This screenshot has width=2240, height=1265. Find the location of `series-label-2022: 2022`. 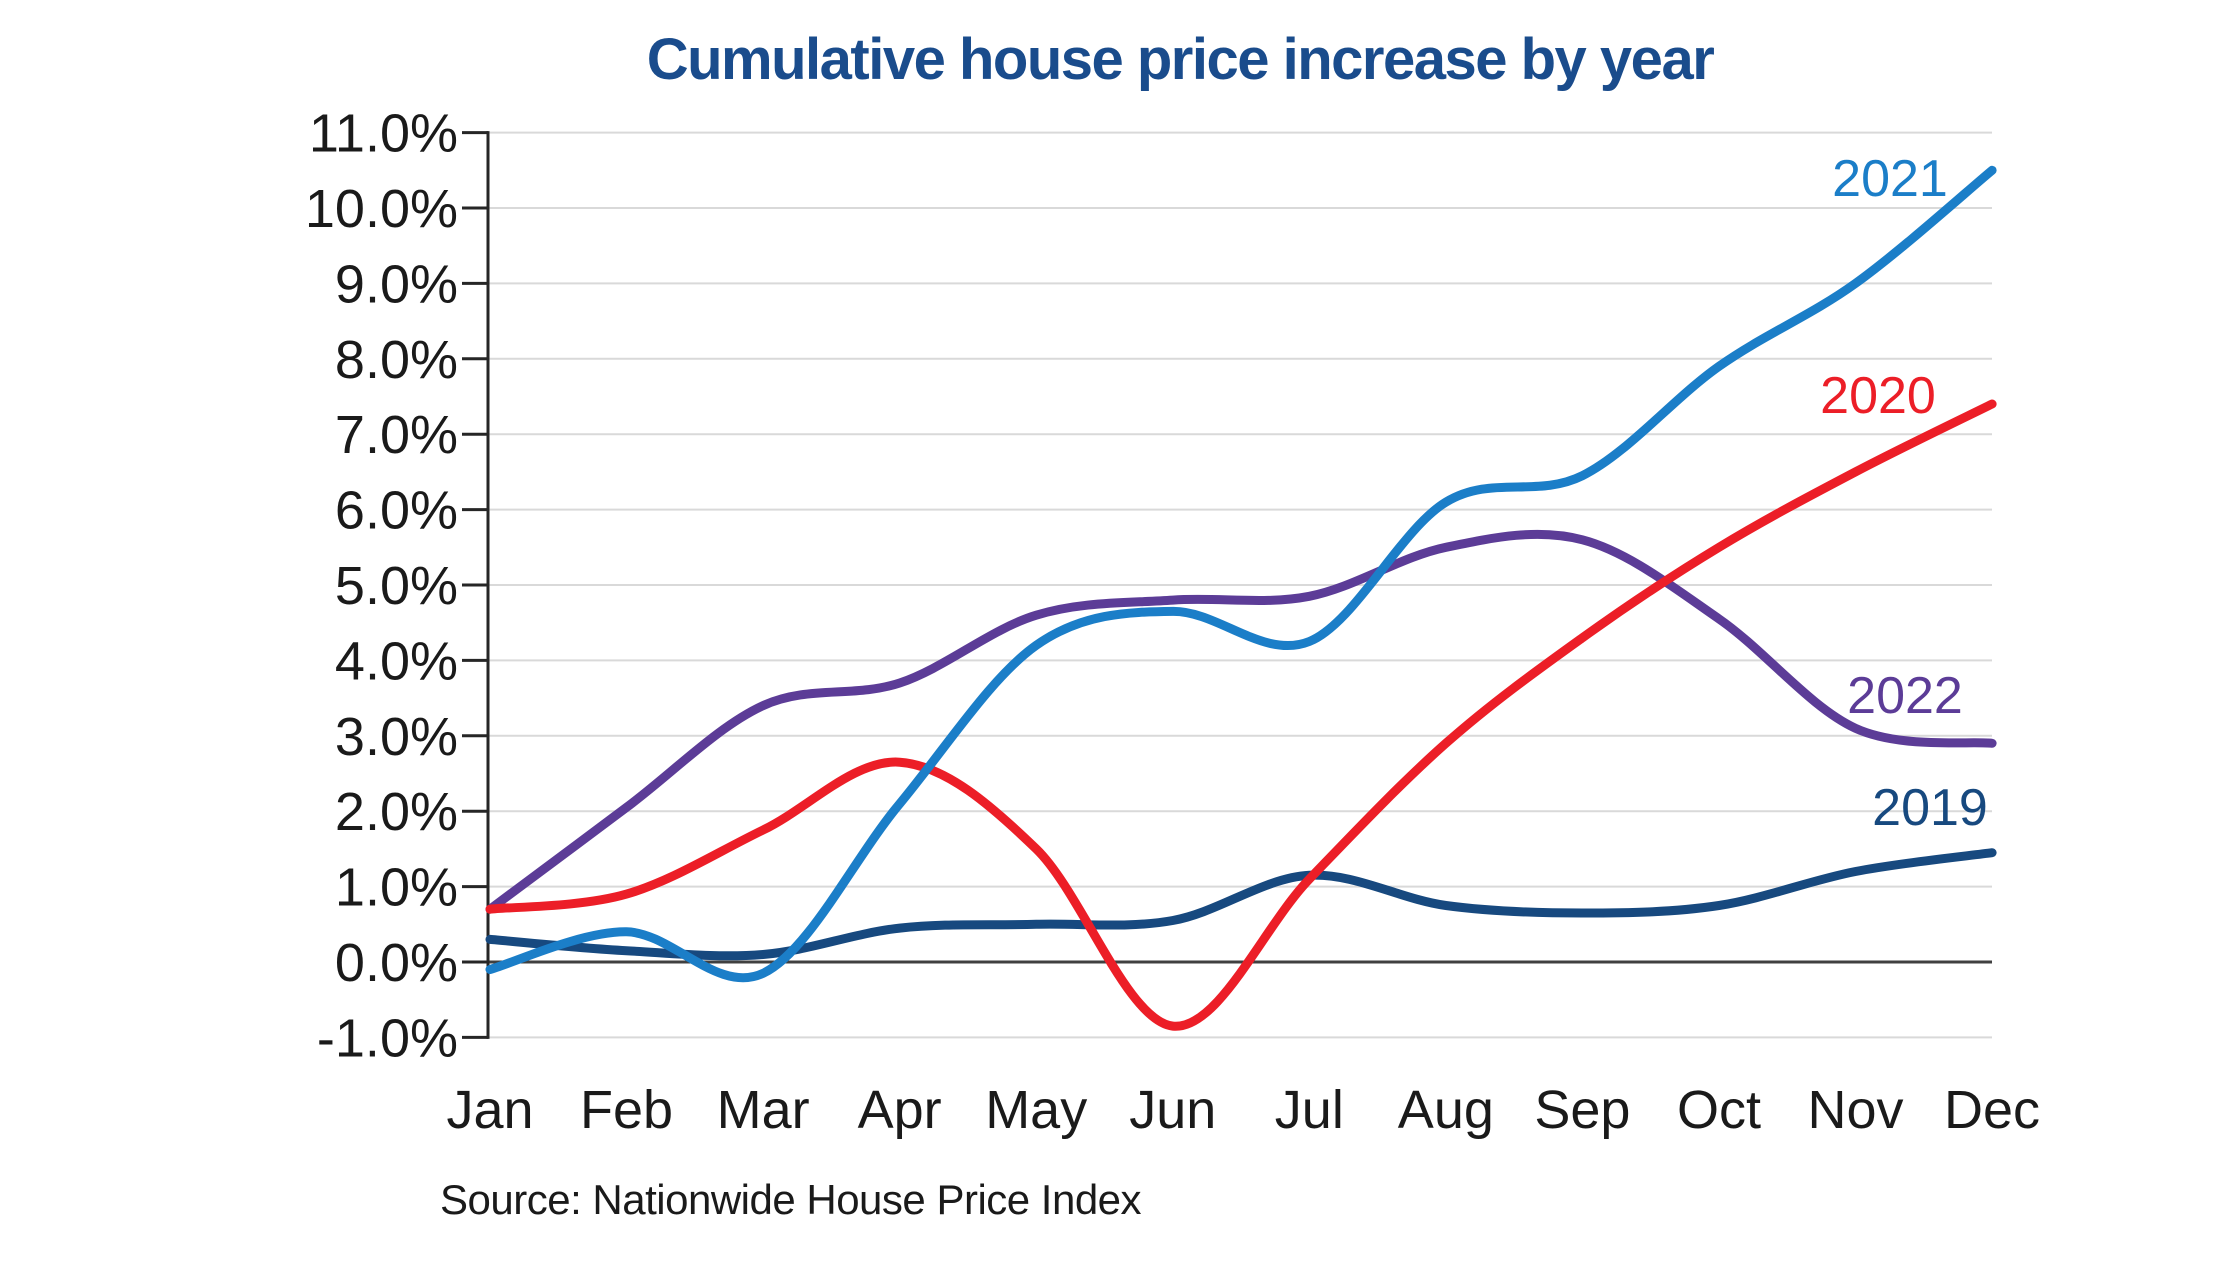

series-label-2022: 2022 is located at coordinates (1905, 696).